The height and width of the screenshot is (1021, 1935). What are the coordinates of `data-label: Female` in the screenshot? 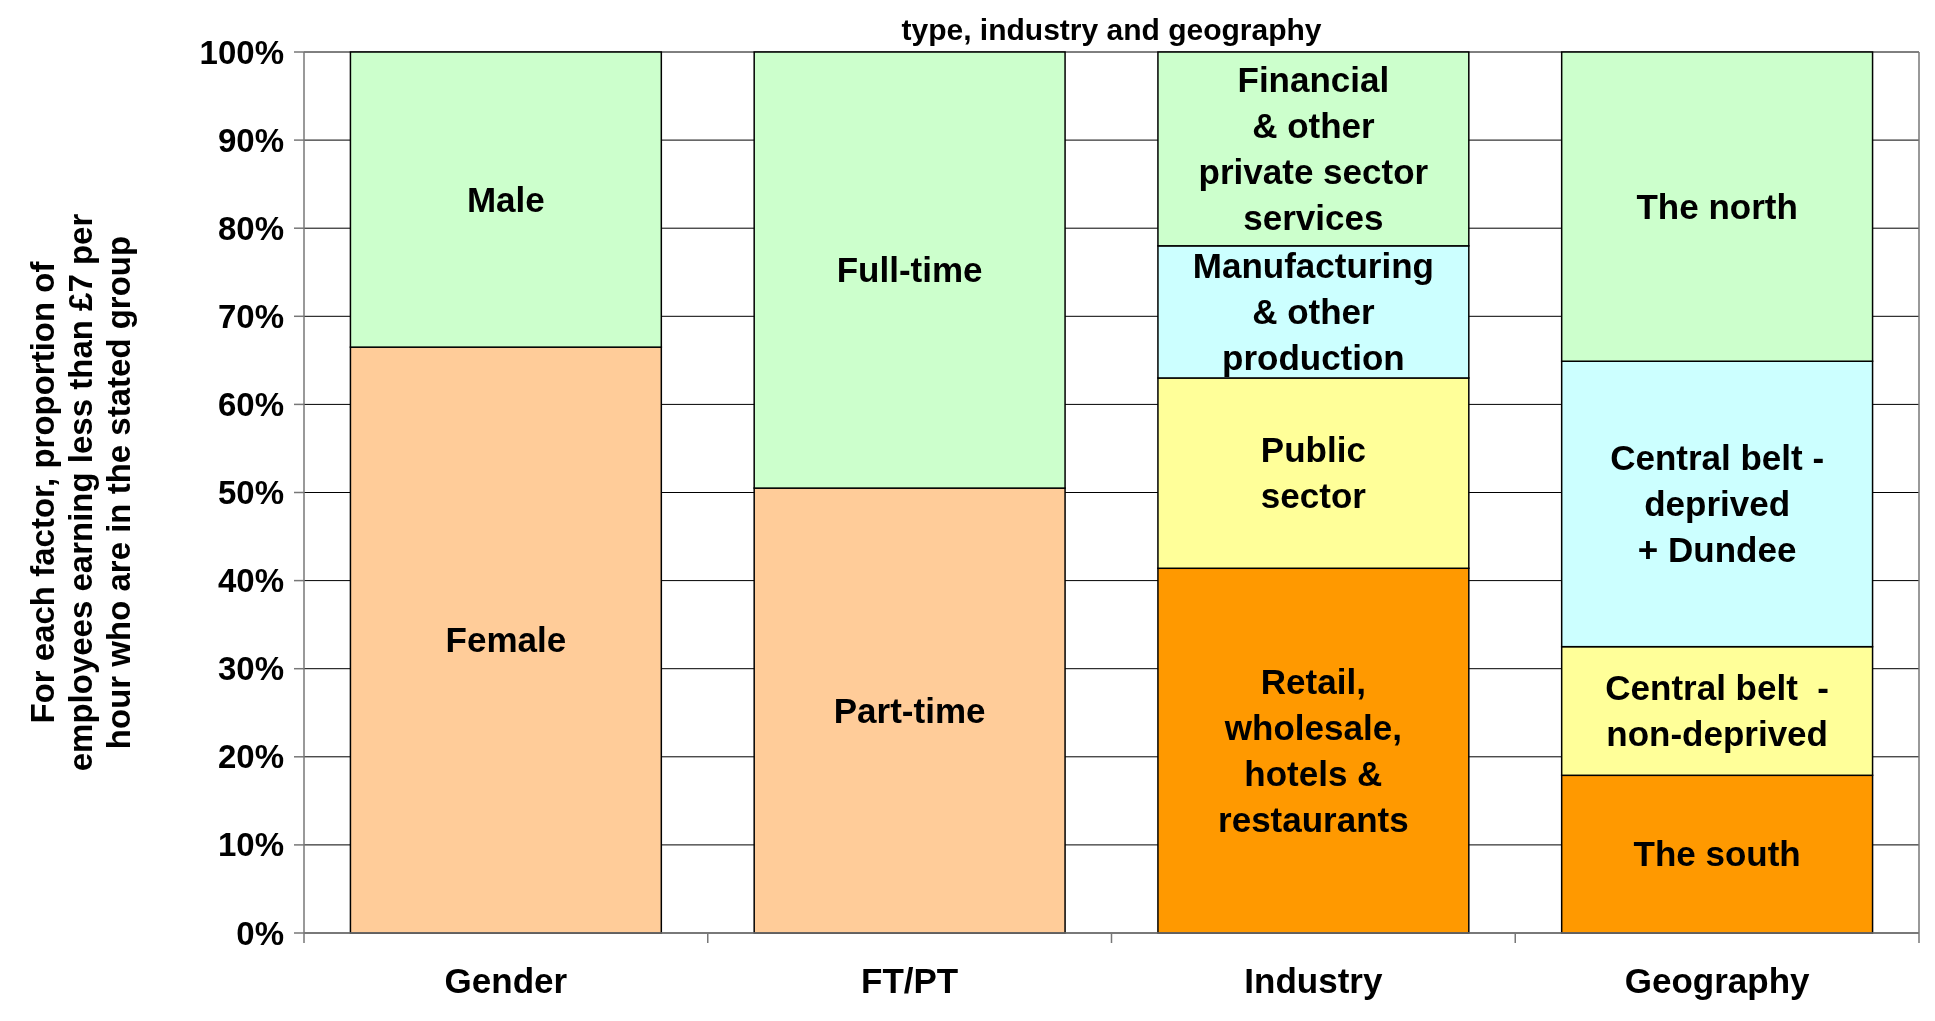 It's located at (506, 640).